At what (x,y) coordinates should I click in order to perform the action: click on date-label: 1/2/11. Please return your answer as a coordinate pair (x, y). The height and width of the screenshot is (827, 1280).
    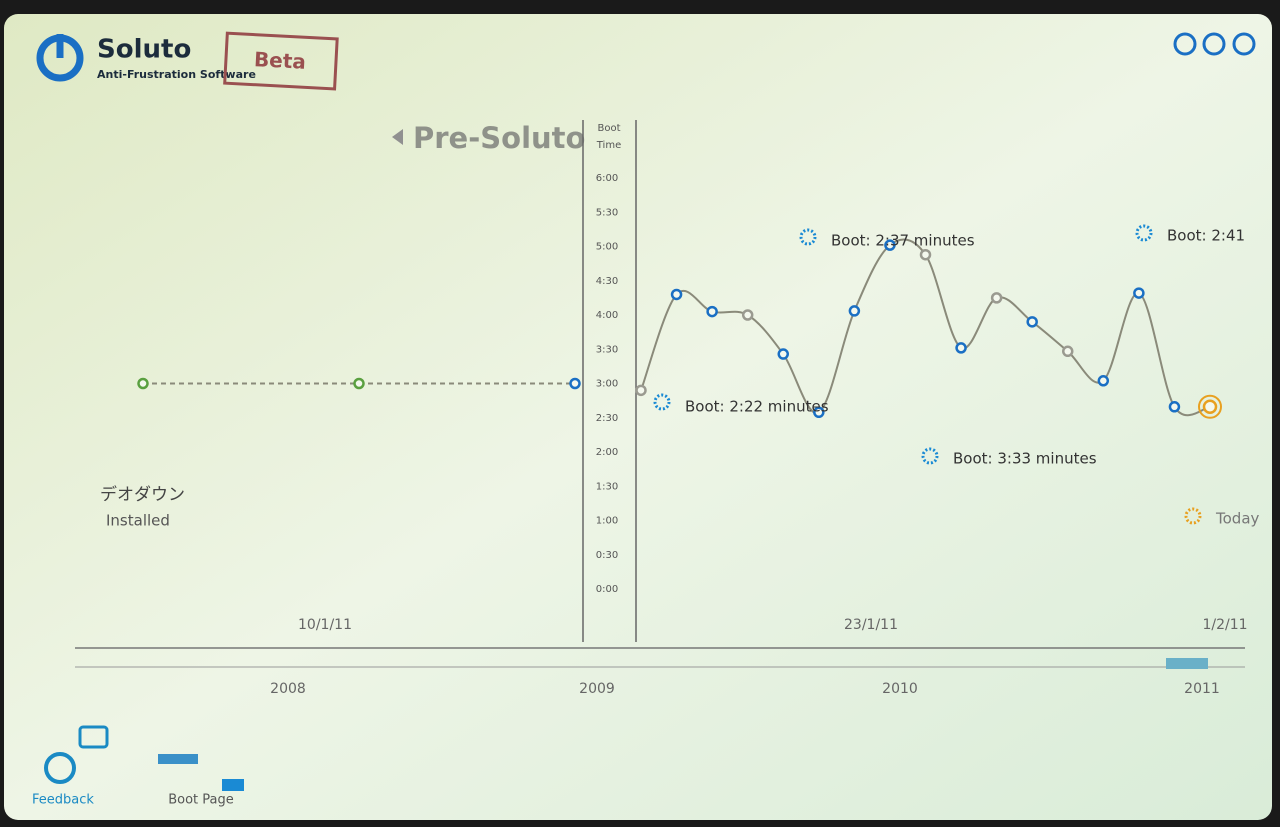
    Looking at the image, I should click on (1224, 625).